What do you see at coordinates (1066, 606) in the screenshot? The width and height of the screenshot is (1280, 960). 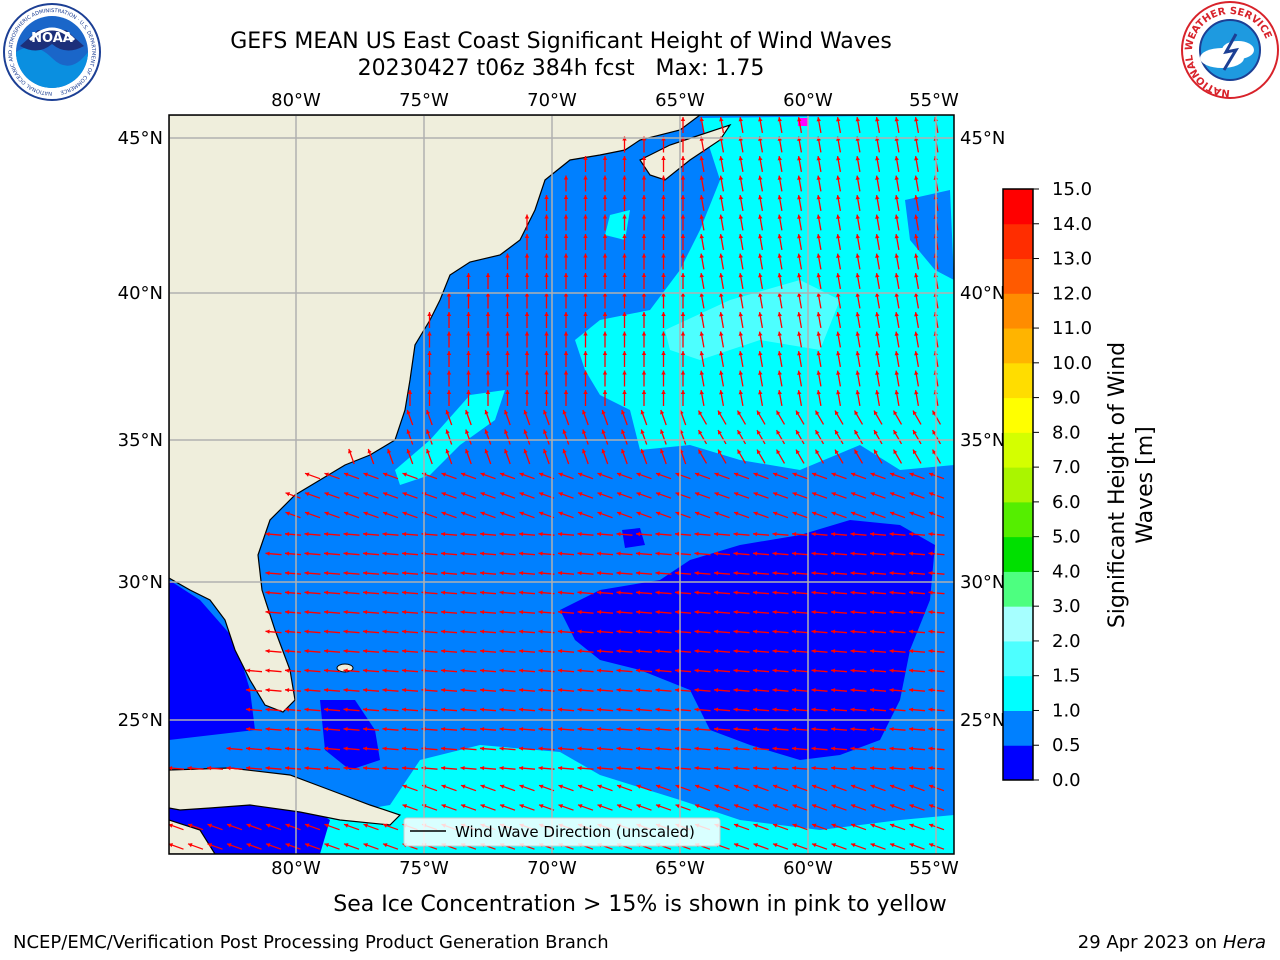 I see `colorbar-tick-label: 3.0` at bounding box center [1066, 606].